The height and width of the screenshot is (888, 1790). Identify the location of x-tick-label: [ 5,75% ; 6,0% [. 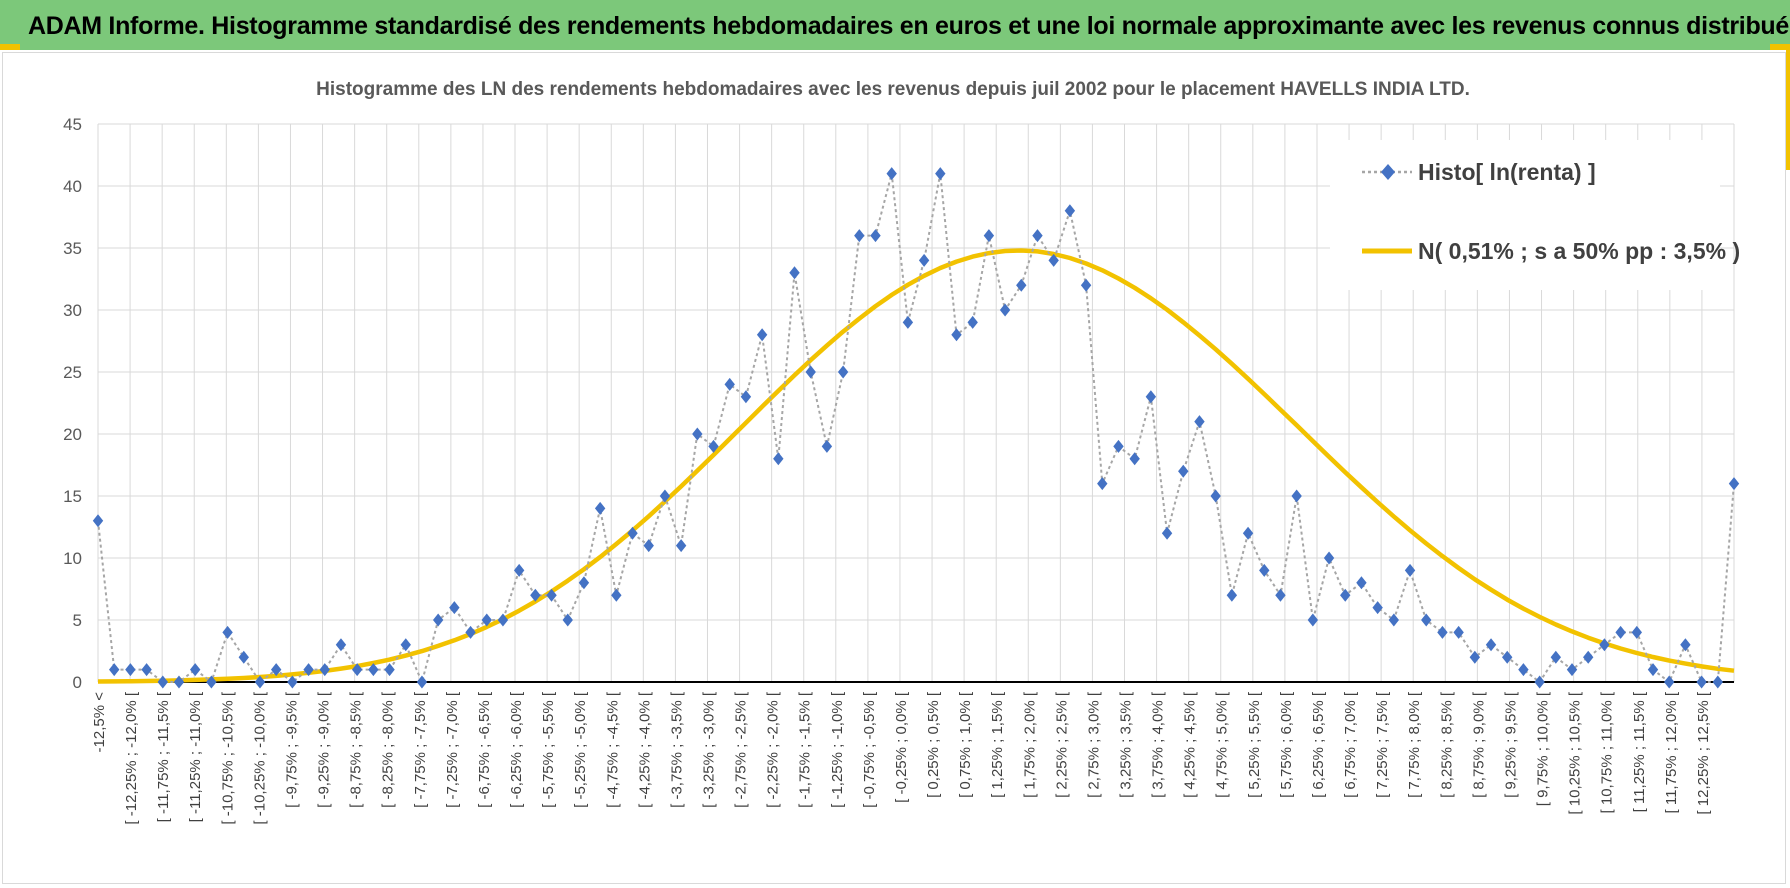
(1286, 744).